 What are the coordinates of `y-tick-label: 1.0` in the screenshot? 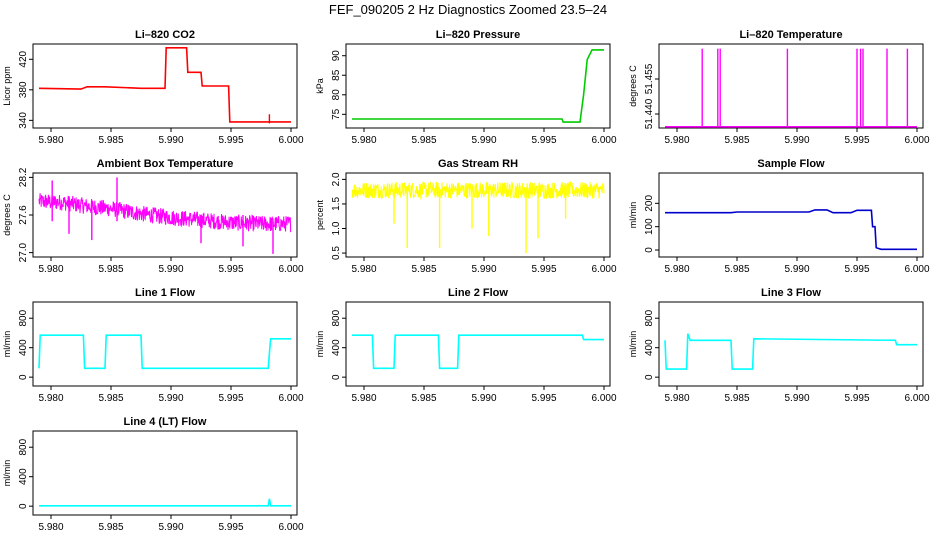 It's located at (336, 228).